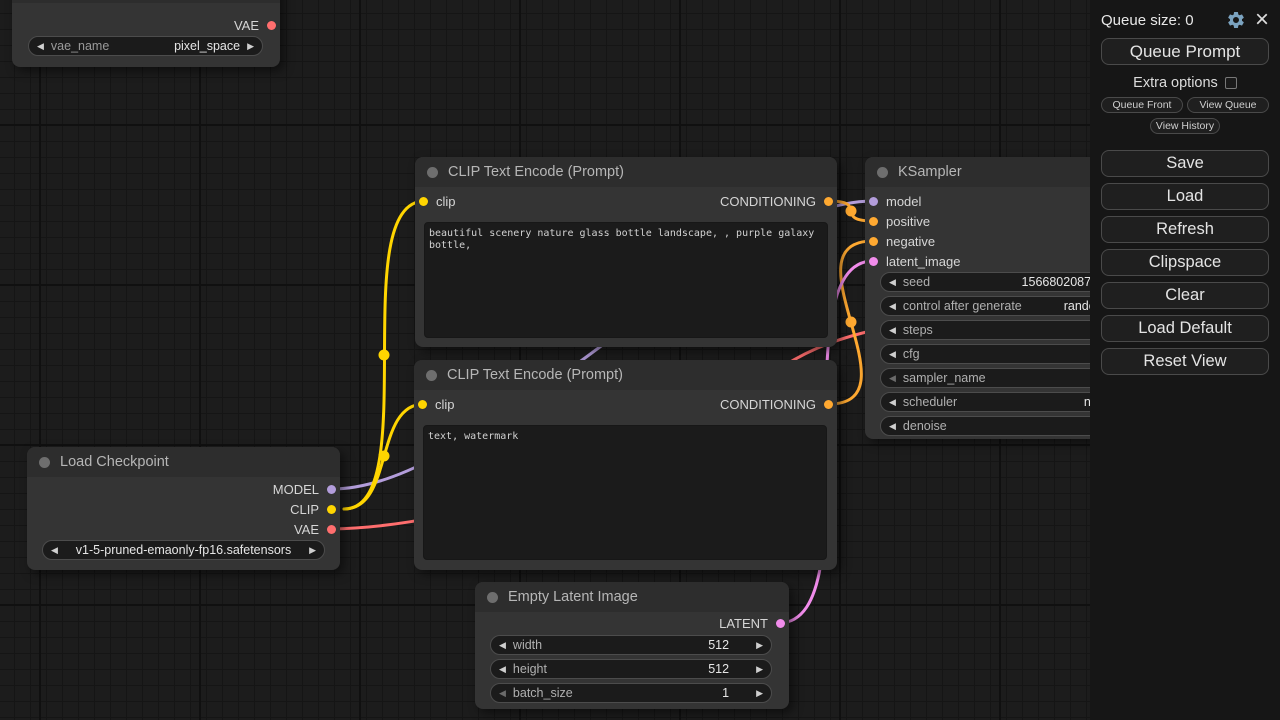  Describe the element at coordinates (780, 623) in the screenshot. I see `output-dot-latent` at that location.